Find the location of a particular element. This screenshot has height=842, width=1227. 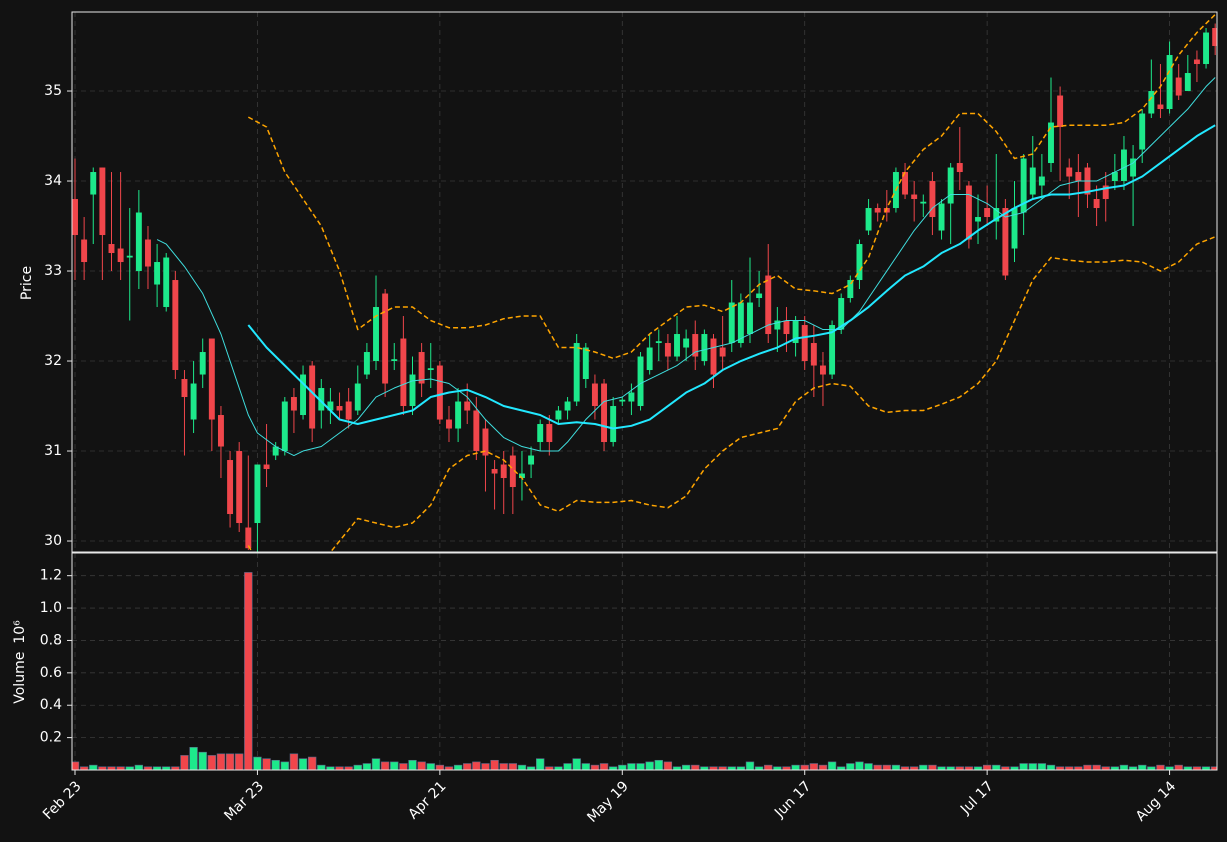

y-tick-label: 0.8 is located at coordinates (51, 640).